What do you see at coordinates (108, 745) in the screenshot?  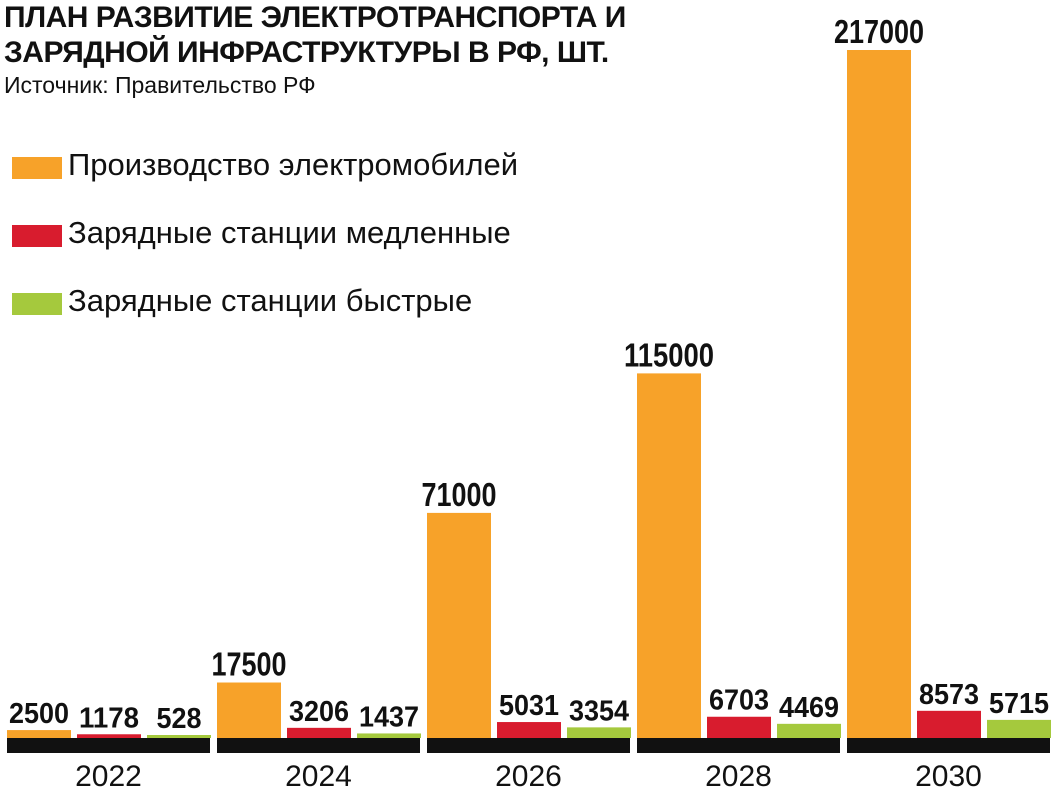 I see `axis-band-2022` at bounding box center [108, 745].